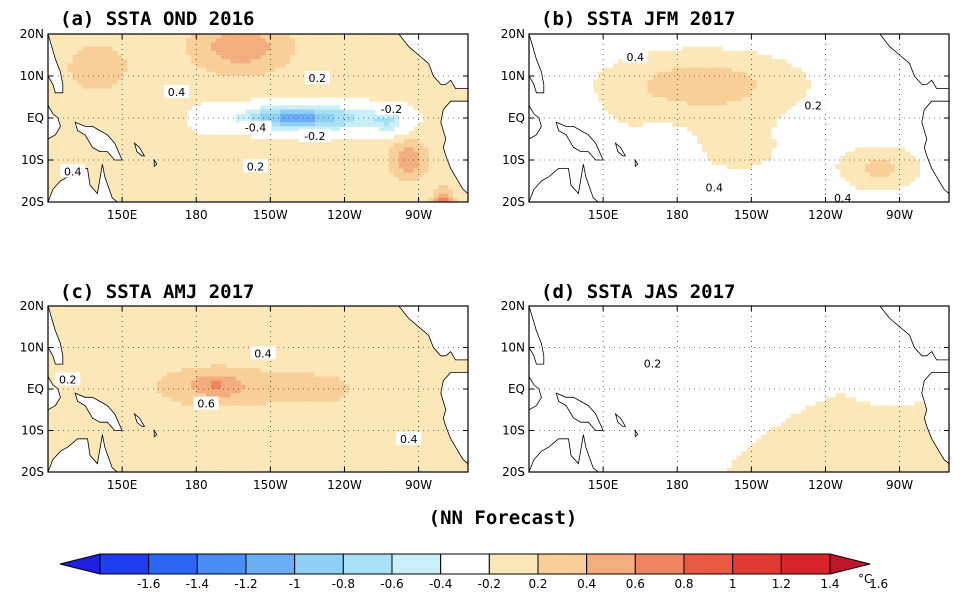 Image resolution: width=967 pixels, height=603 pixels. What do you see at coordinates (586, 584) in the screenshot?
I see `colorbar-tick-label: 0.4` at bounding box center [586, 584].